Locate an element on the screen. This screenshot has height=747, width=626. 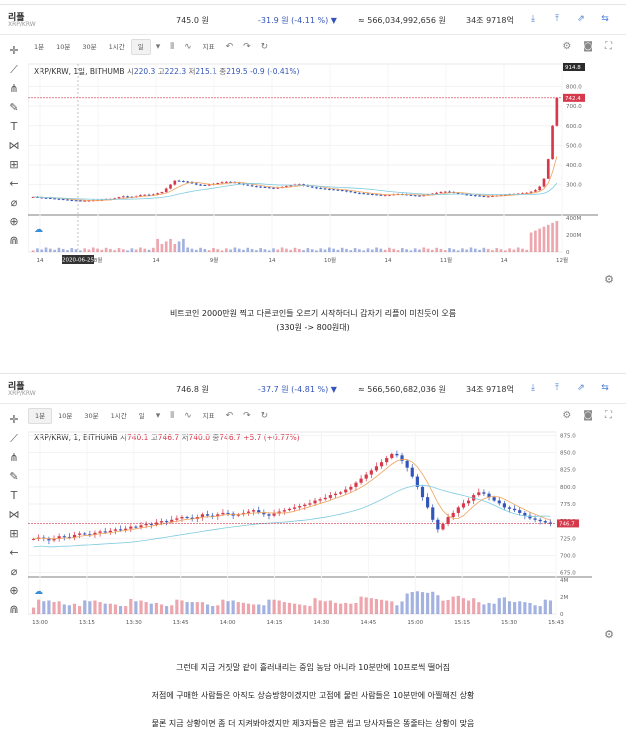
x-tick-label: 10월 is located at coordinates (330, 260).